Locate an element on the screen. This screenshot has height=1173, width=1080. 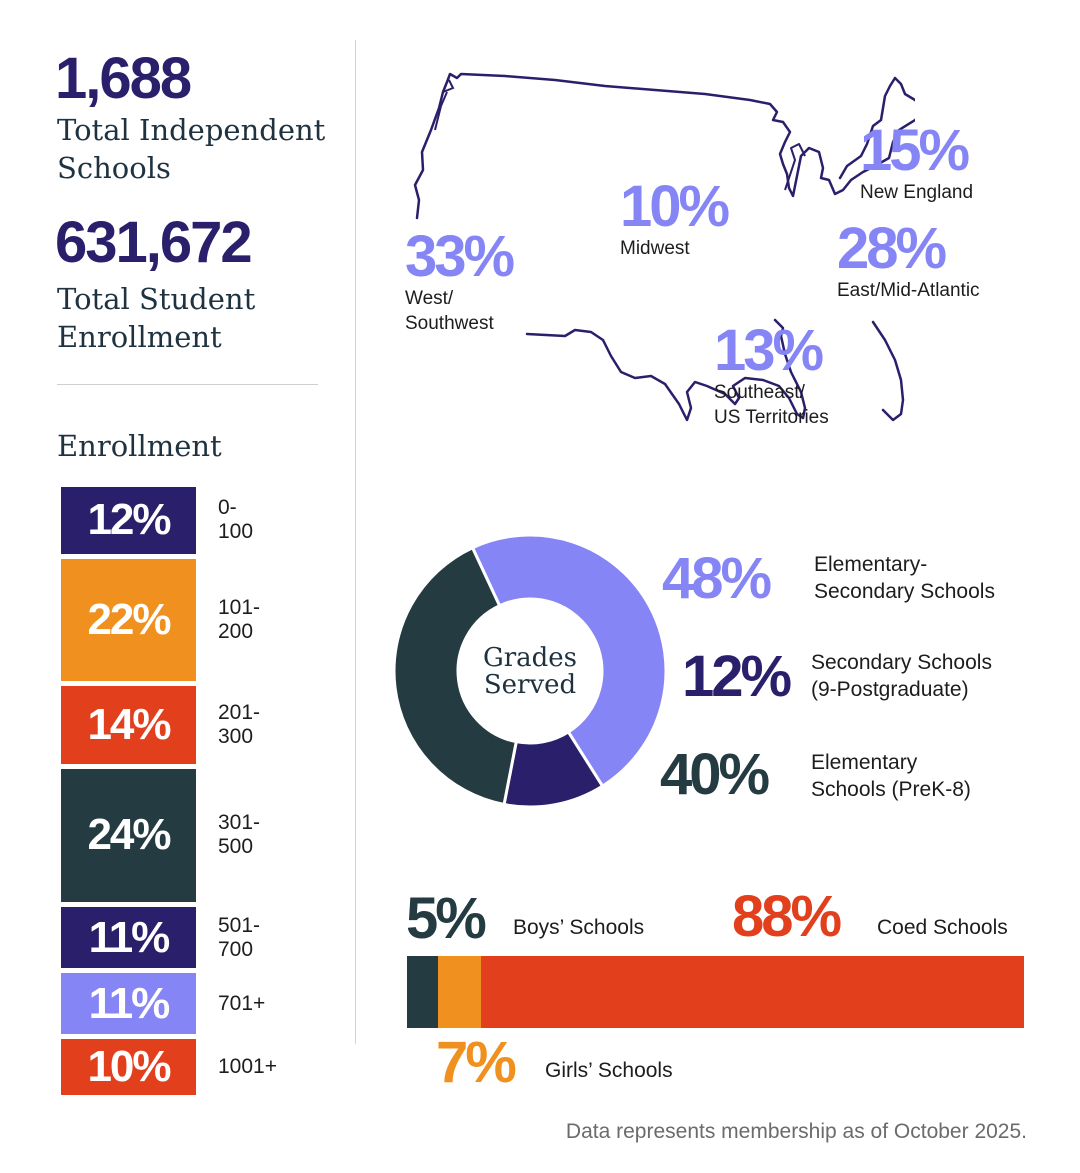
enrollment-chart-title: Enrollment is located at coordinates (139, 446).